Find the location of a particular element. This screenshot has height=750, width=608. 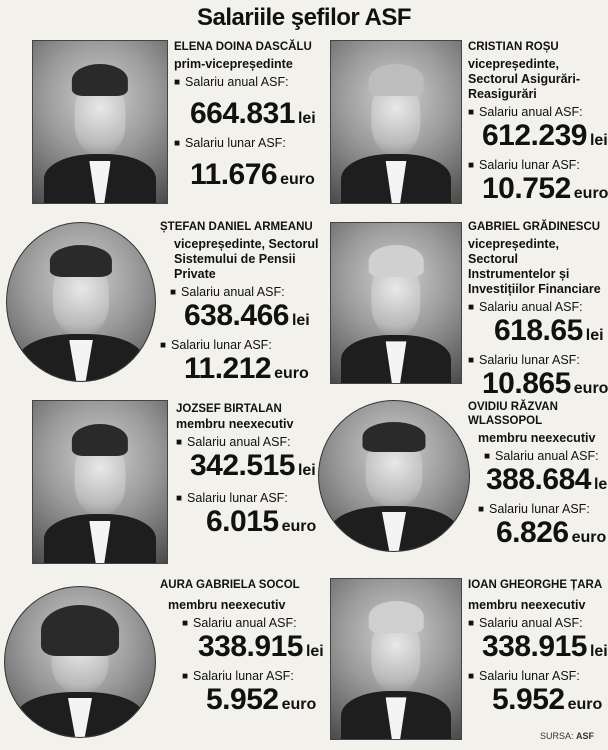

page-title: Salariile şefilor ASF is located at coordinates (304, 17).